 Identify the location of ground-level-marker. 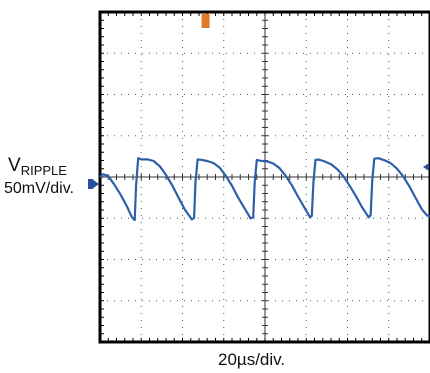
(95, 184).